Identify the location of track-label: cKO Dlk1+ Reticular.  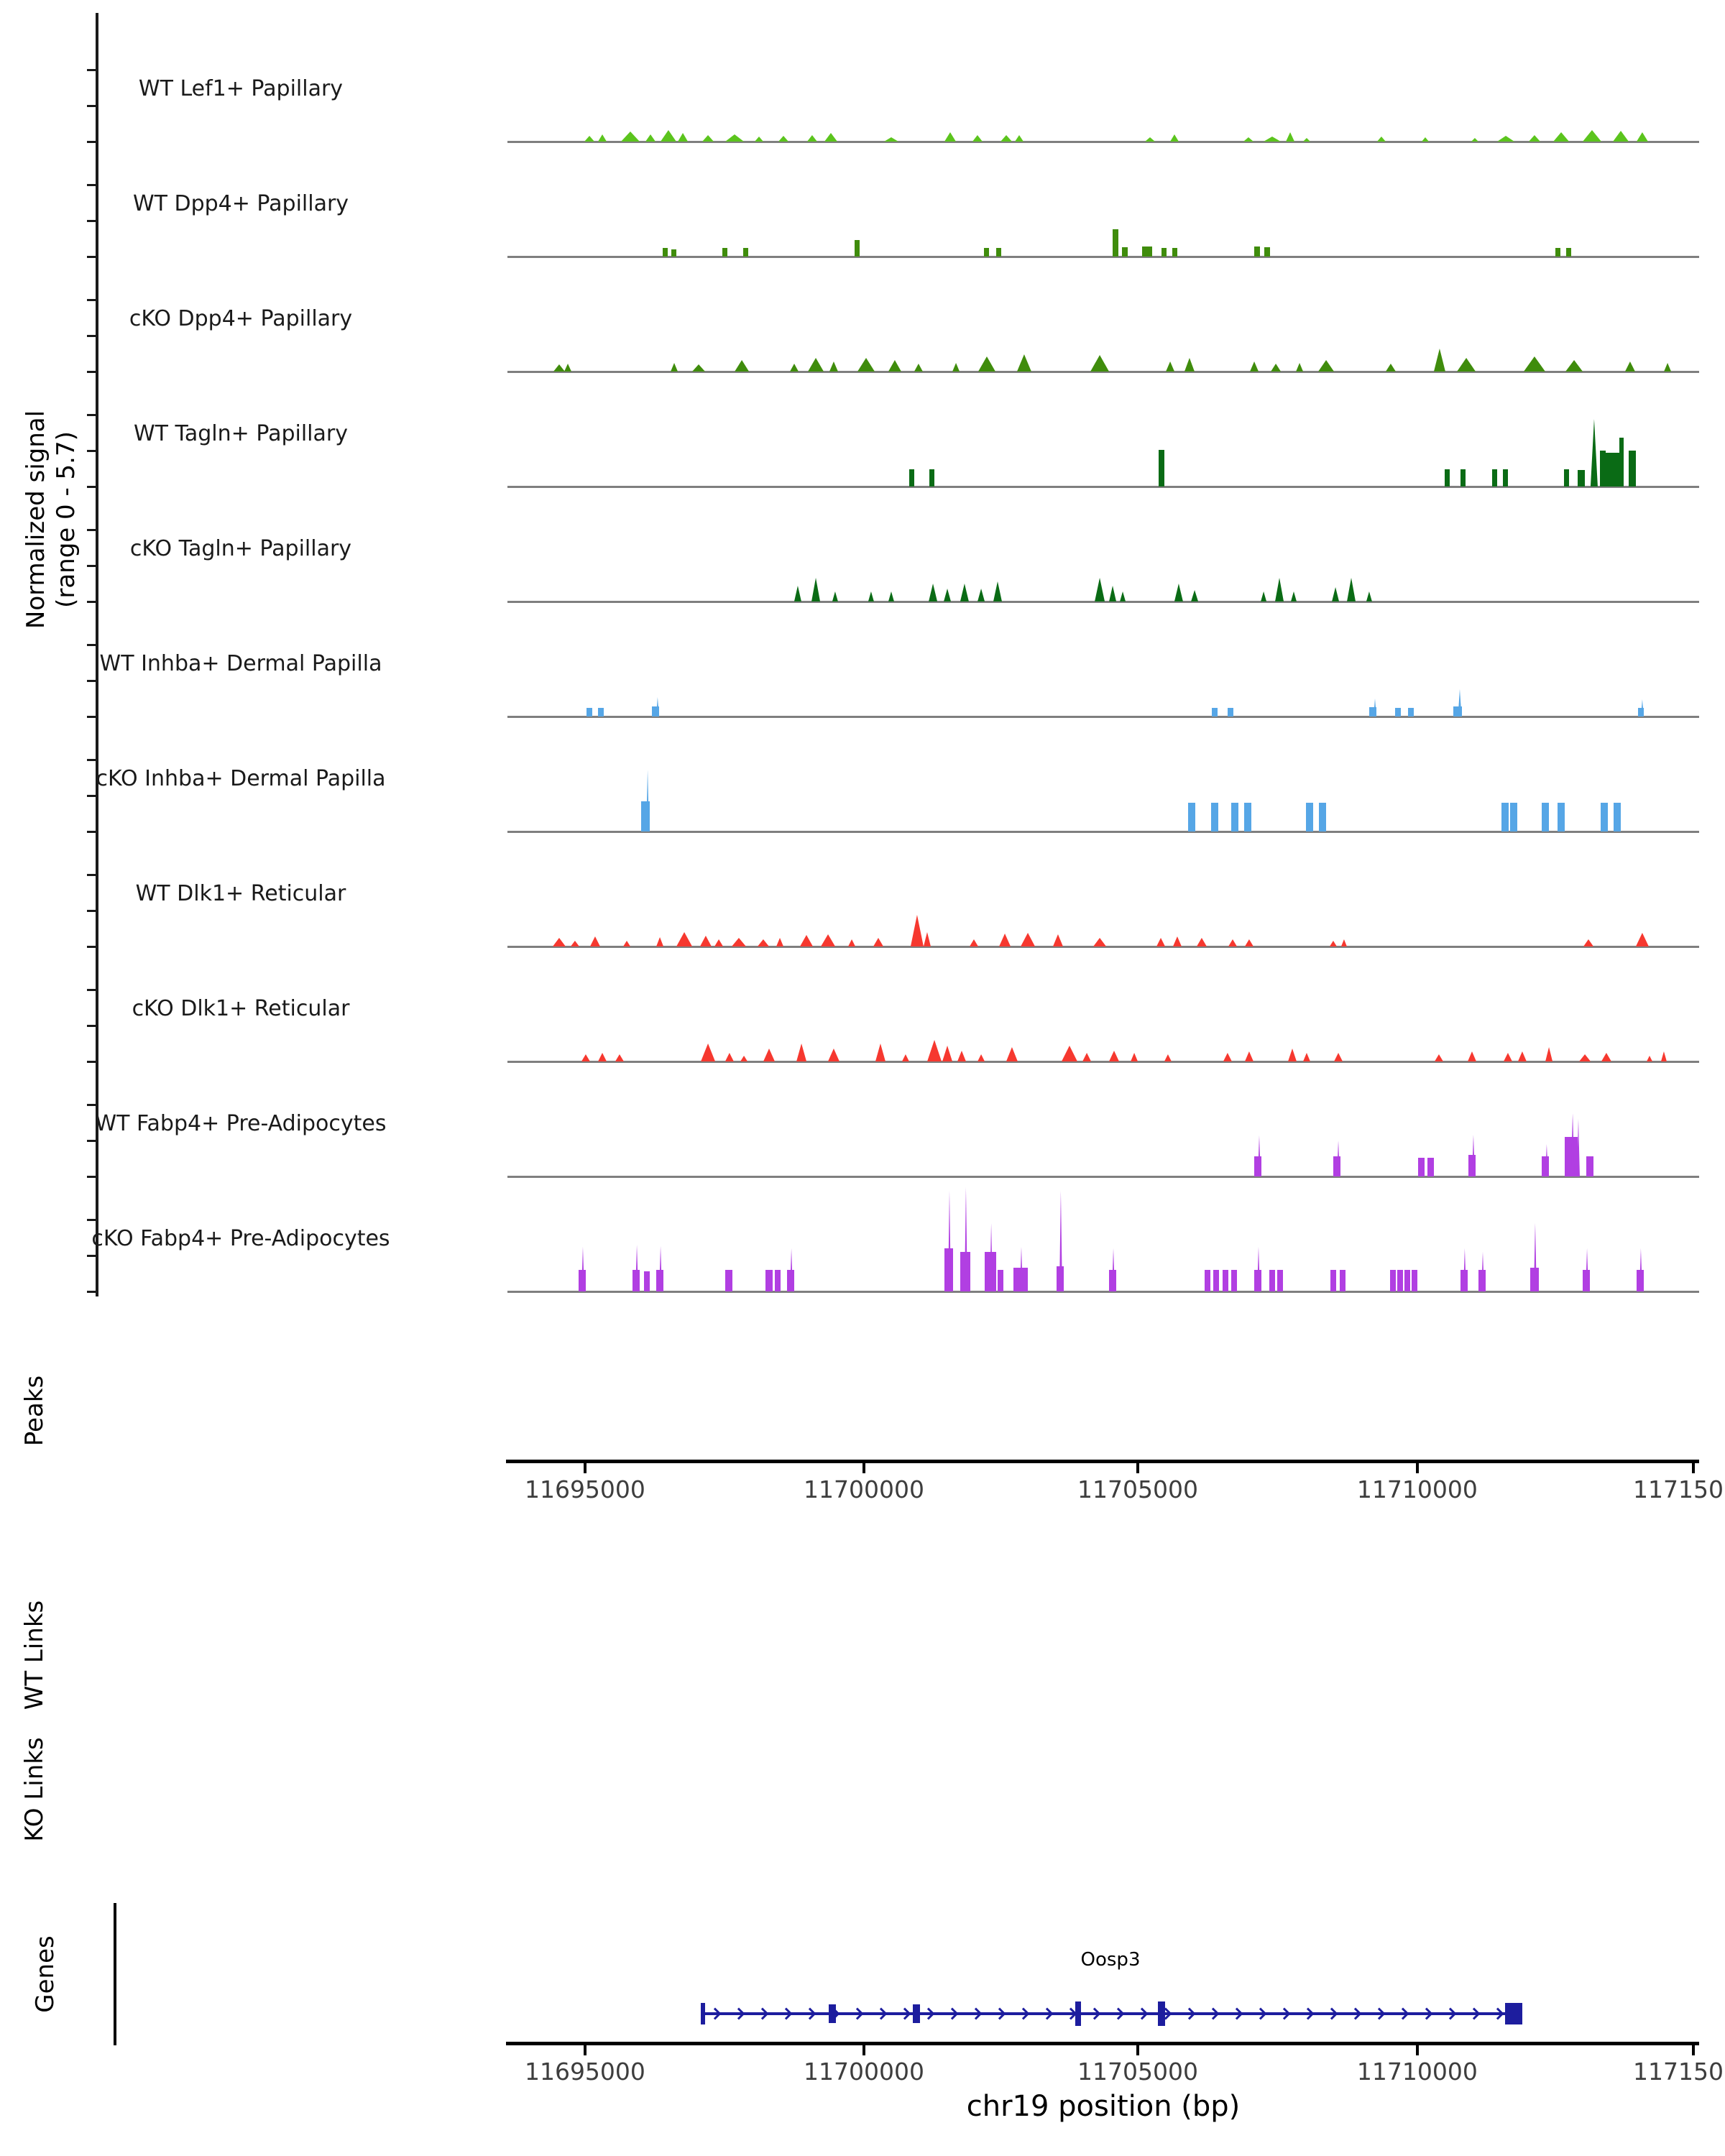
(241, 1008).